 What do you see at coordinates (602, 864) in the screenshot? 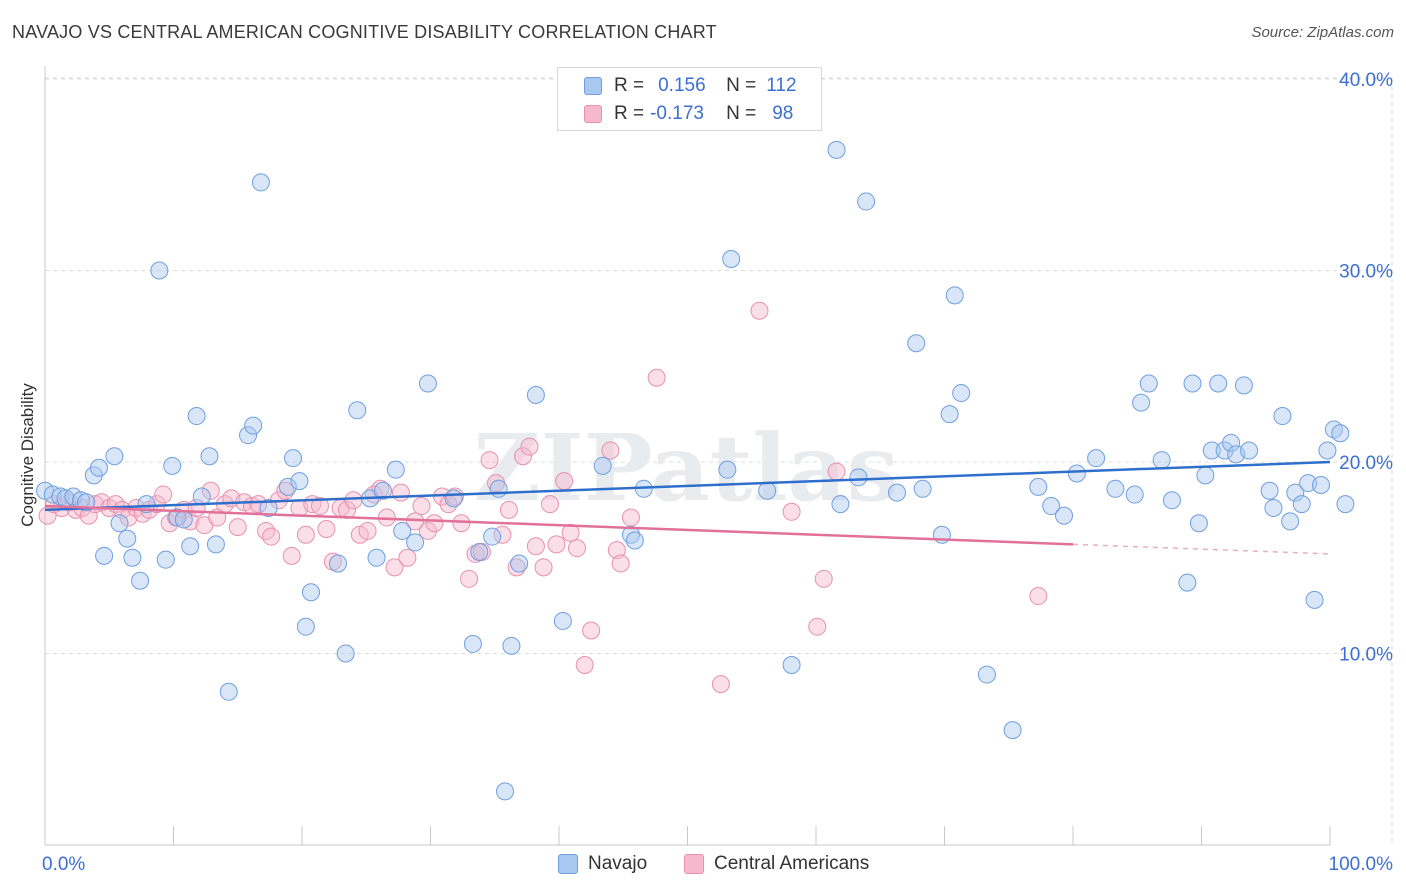
I see `bottom-legend-navajo: Navajo` at bounding box center [602, 864].